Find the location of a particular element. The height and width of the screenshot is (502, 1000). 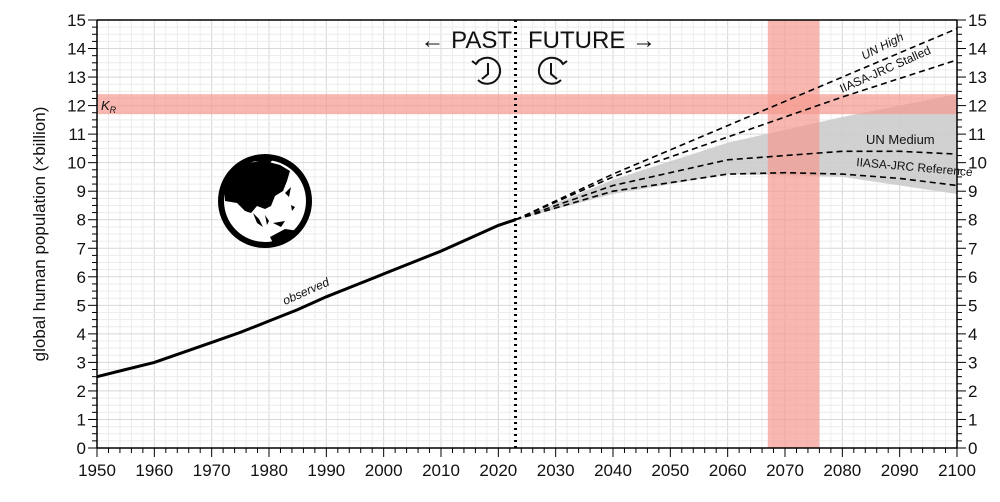

x-tick-label: 1960 is located at coordinates (154, 470).